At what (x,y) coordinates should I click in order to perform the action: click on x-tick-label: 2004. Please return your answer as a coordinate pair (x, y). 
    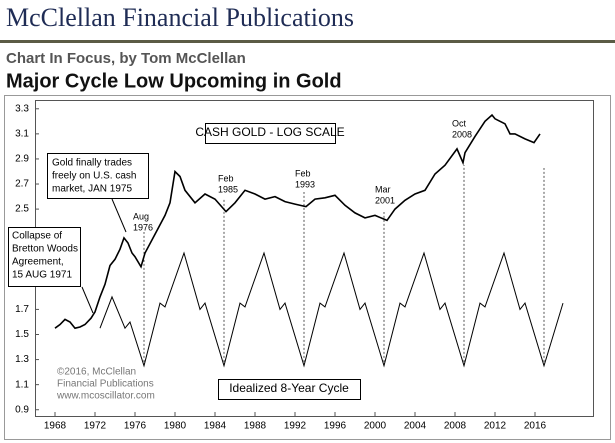
    Looking at the image, I should click on (415, 426).